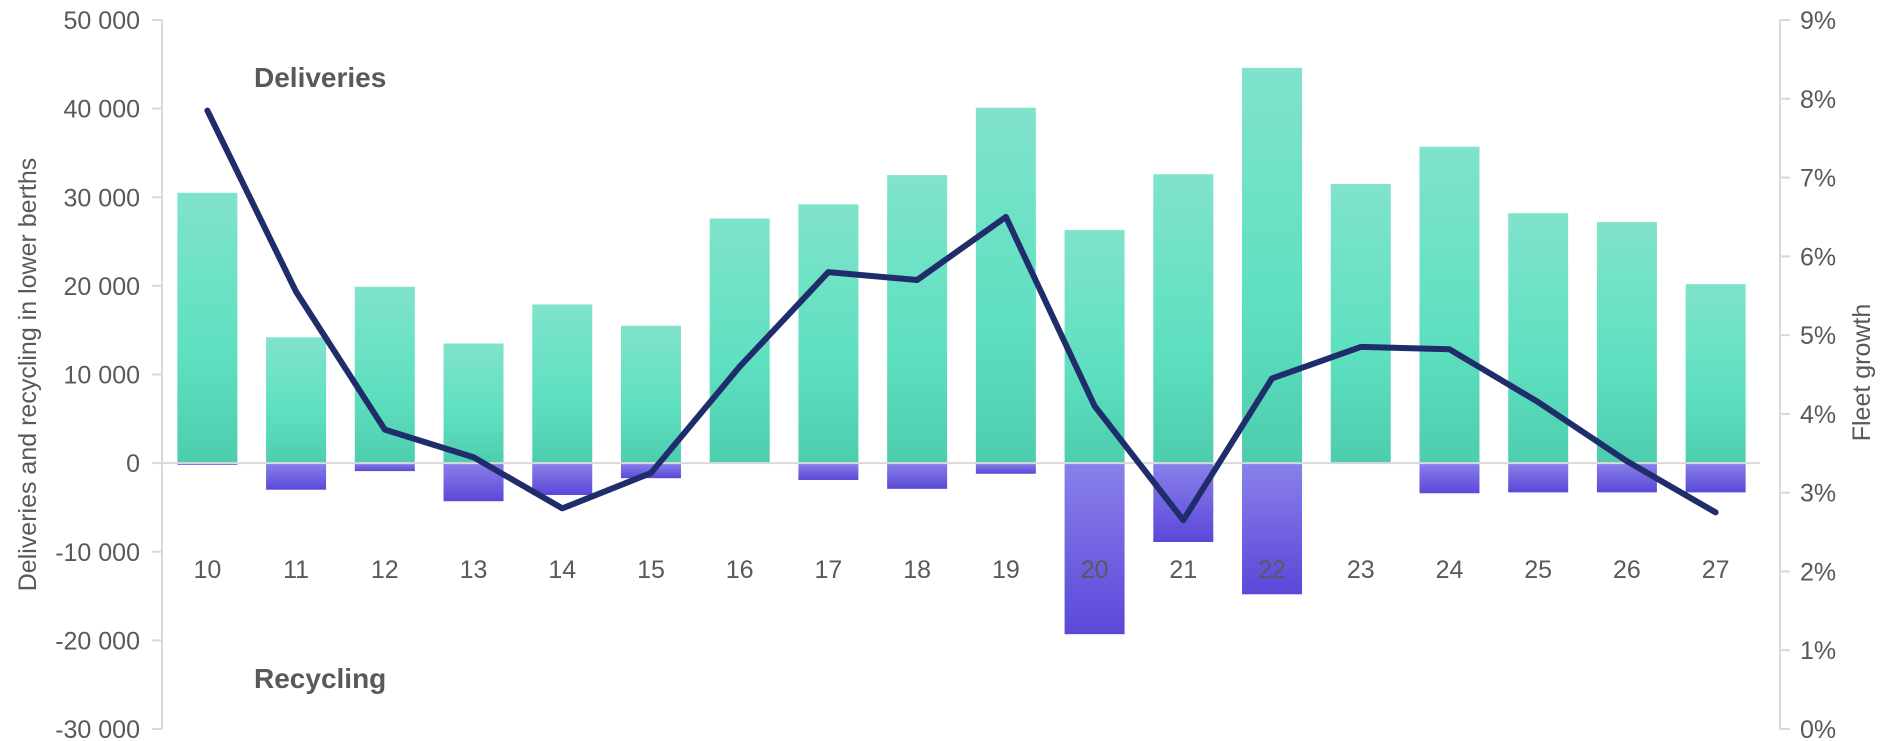 The image size is (1886, 741). I want to click on left-tick-label: 50 000, so click(102, 21).